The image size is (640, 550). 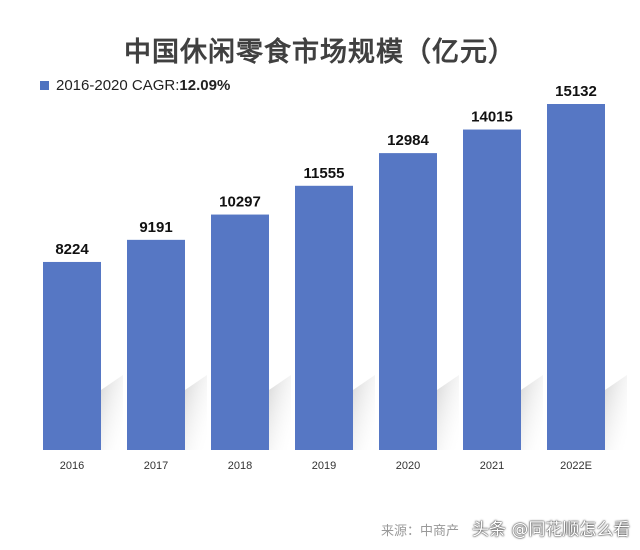 I want to click on bar-2017, so click(x=156, y=344).